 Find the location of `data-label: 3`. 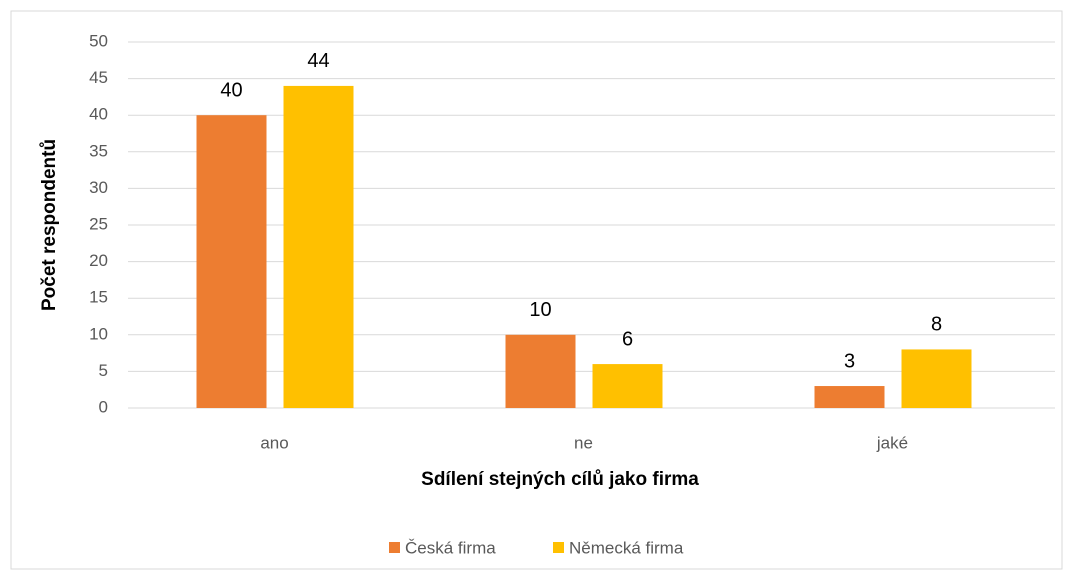

data-label: 3 is located at coordinates (849, 361).